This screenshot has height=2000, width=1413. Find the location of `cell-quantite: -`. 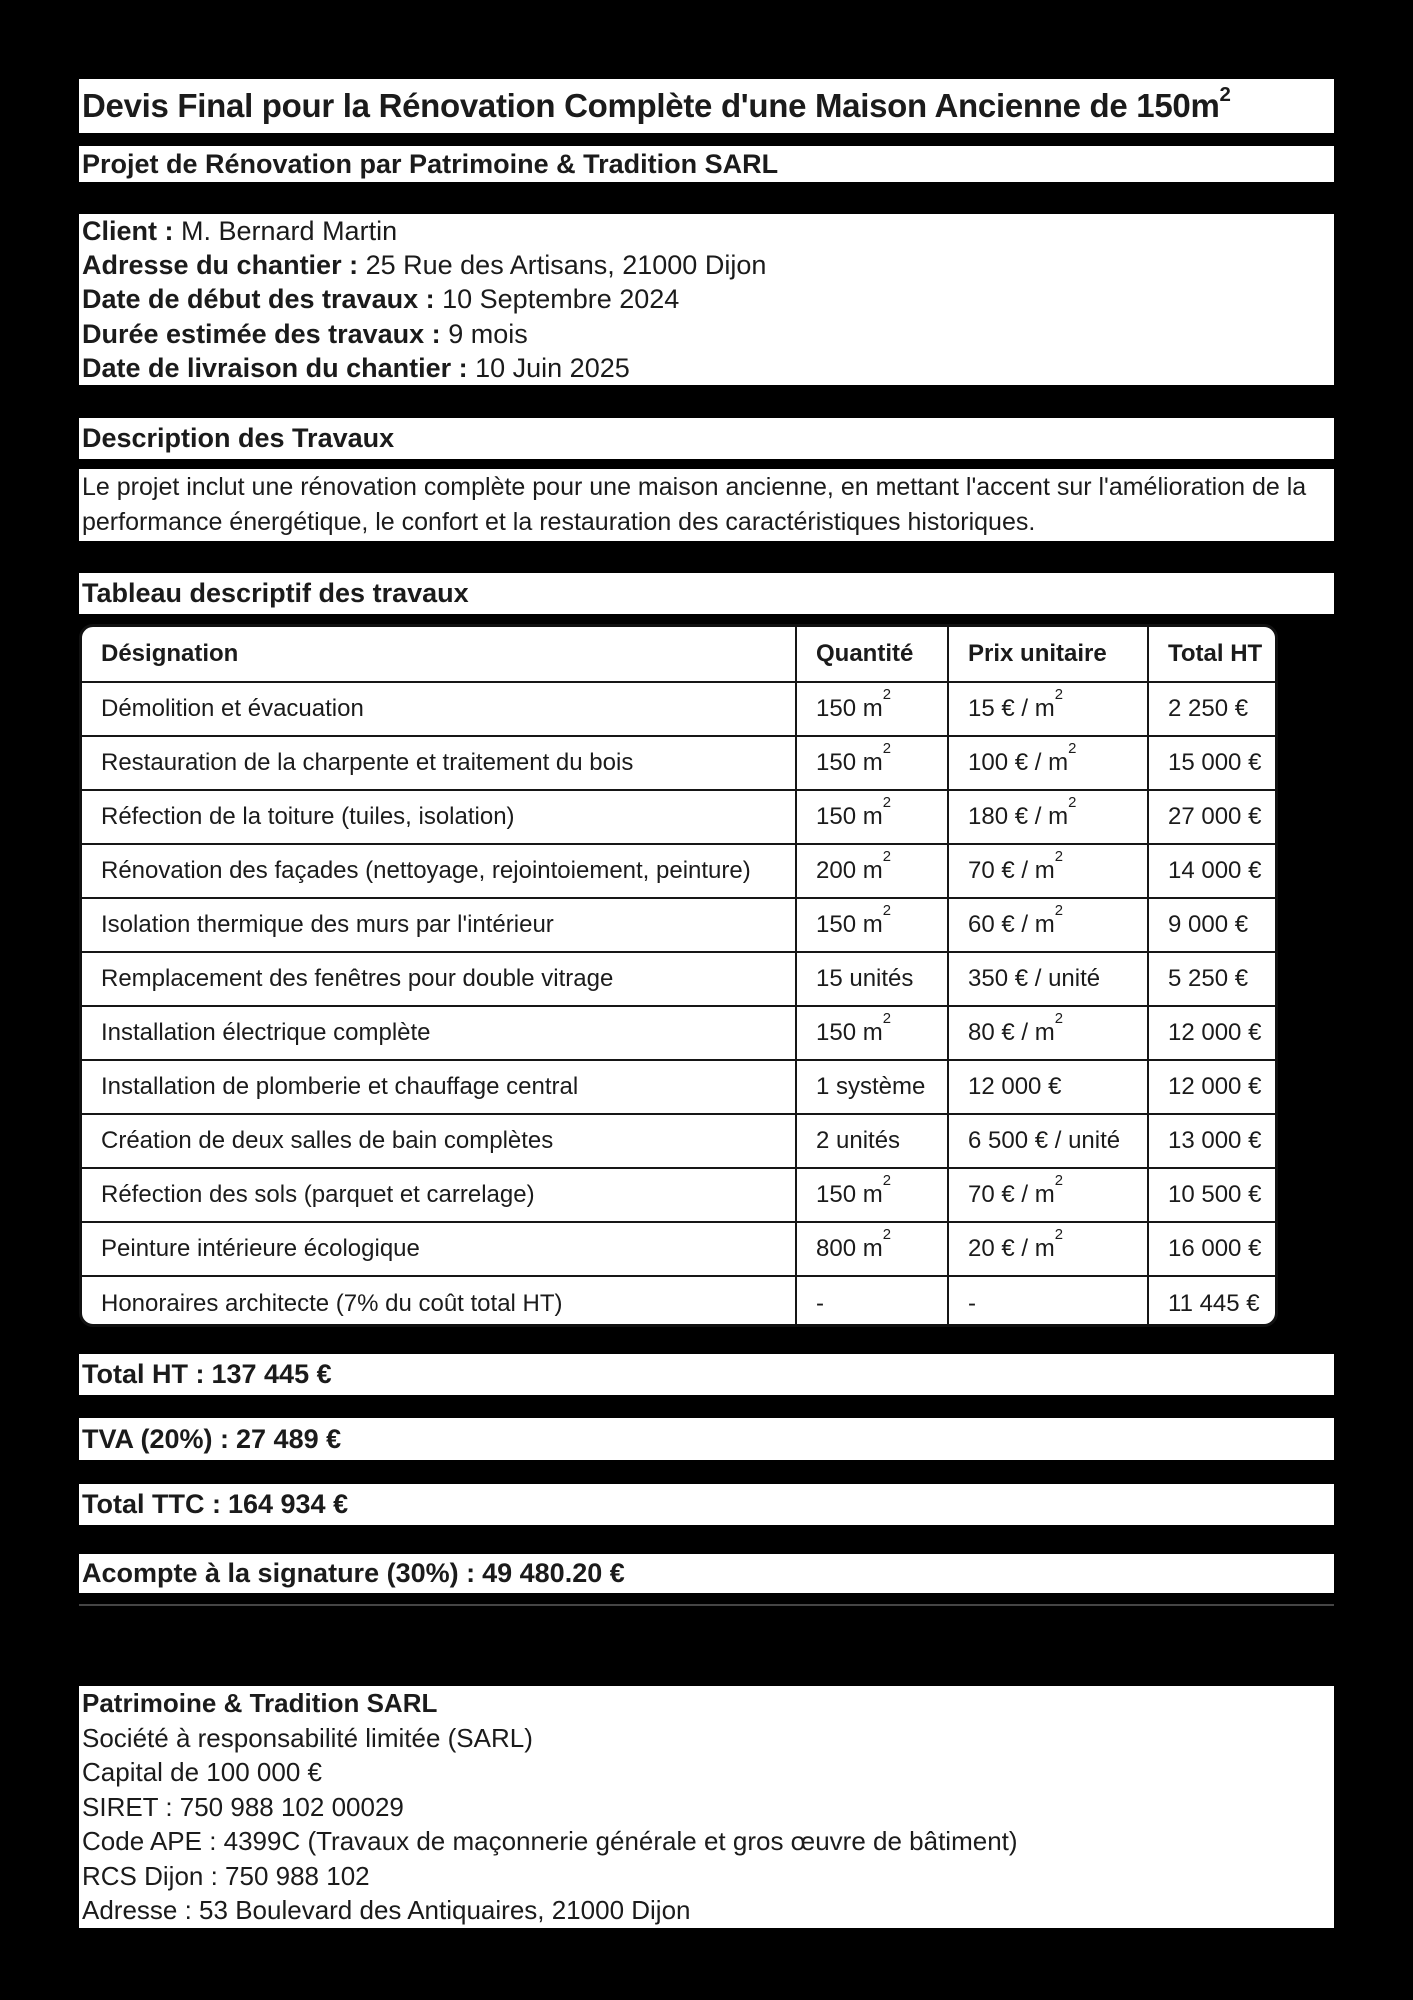

cell-quantite: - is located at coordinates (872, 1299).